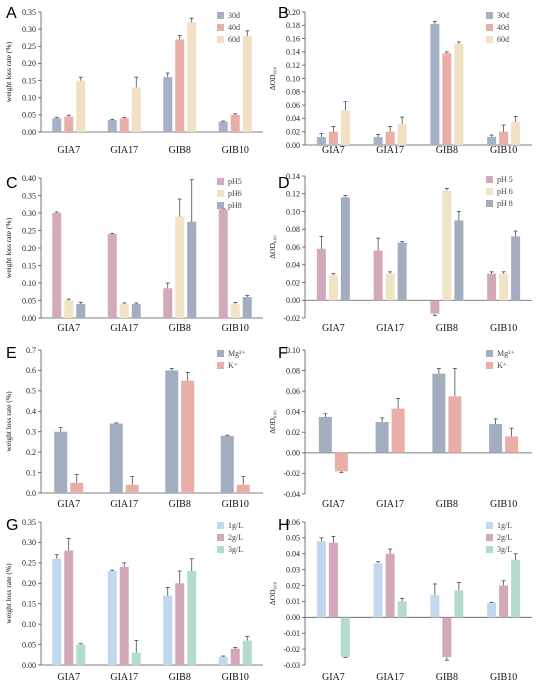 The image size is (550, 689). I want to click on legend-label: 40d, so click(234, 27).